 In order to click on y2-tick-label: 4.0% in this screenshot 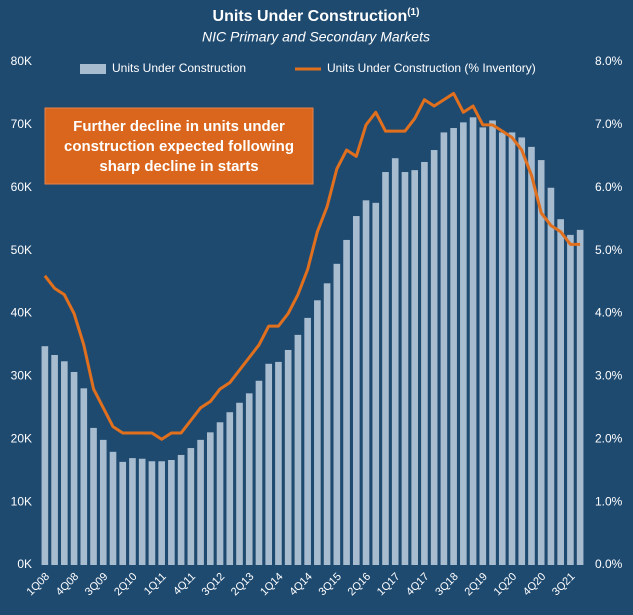, I will do `click(609, 313)`.